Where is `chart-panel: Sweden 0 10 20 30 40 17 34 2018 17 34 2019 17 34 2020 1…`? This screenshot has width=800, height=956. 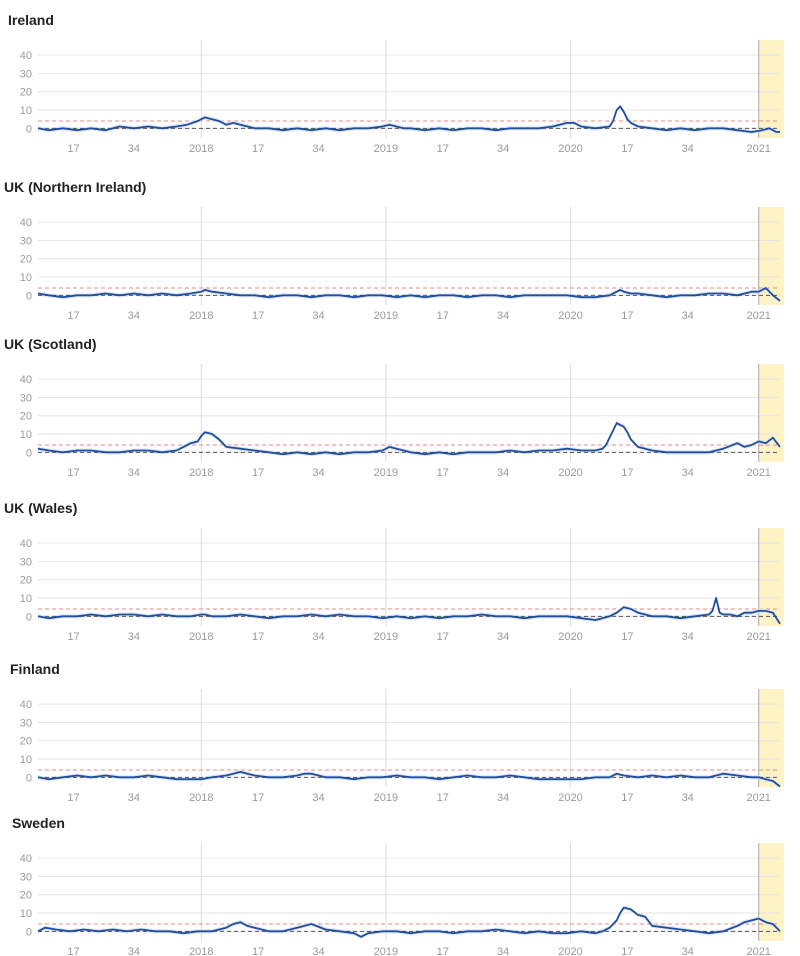
chart-panel: Sweden 0 10 20 30 40 17 34 2018 17 34 2019 17 34 2020 1… is located at coordinates (400, 884).